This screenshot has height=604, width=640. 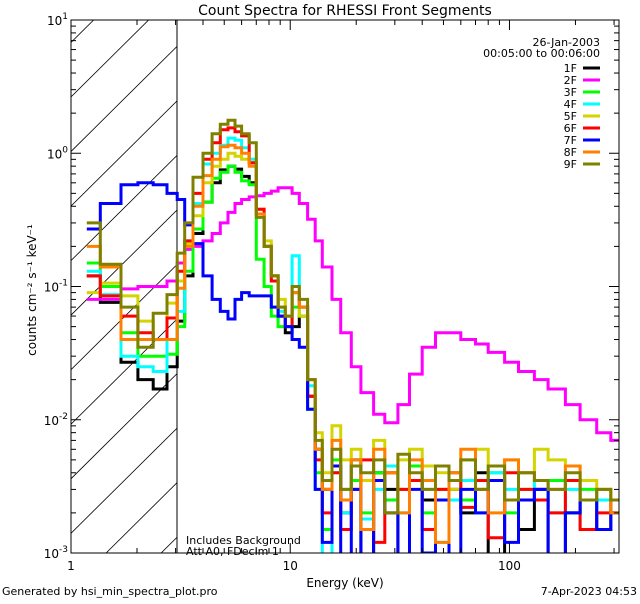 What do you see at coordinates (570, 152) in the screenshot?
I see `legend-label-8F: 8F` at bounding box center [570, 152].